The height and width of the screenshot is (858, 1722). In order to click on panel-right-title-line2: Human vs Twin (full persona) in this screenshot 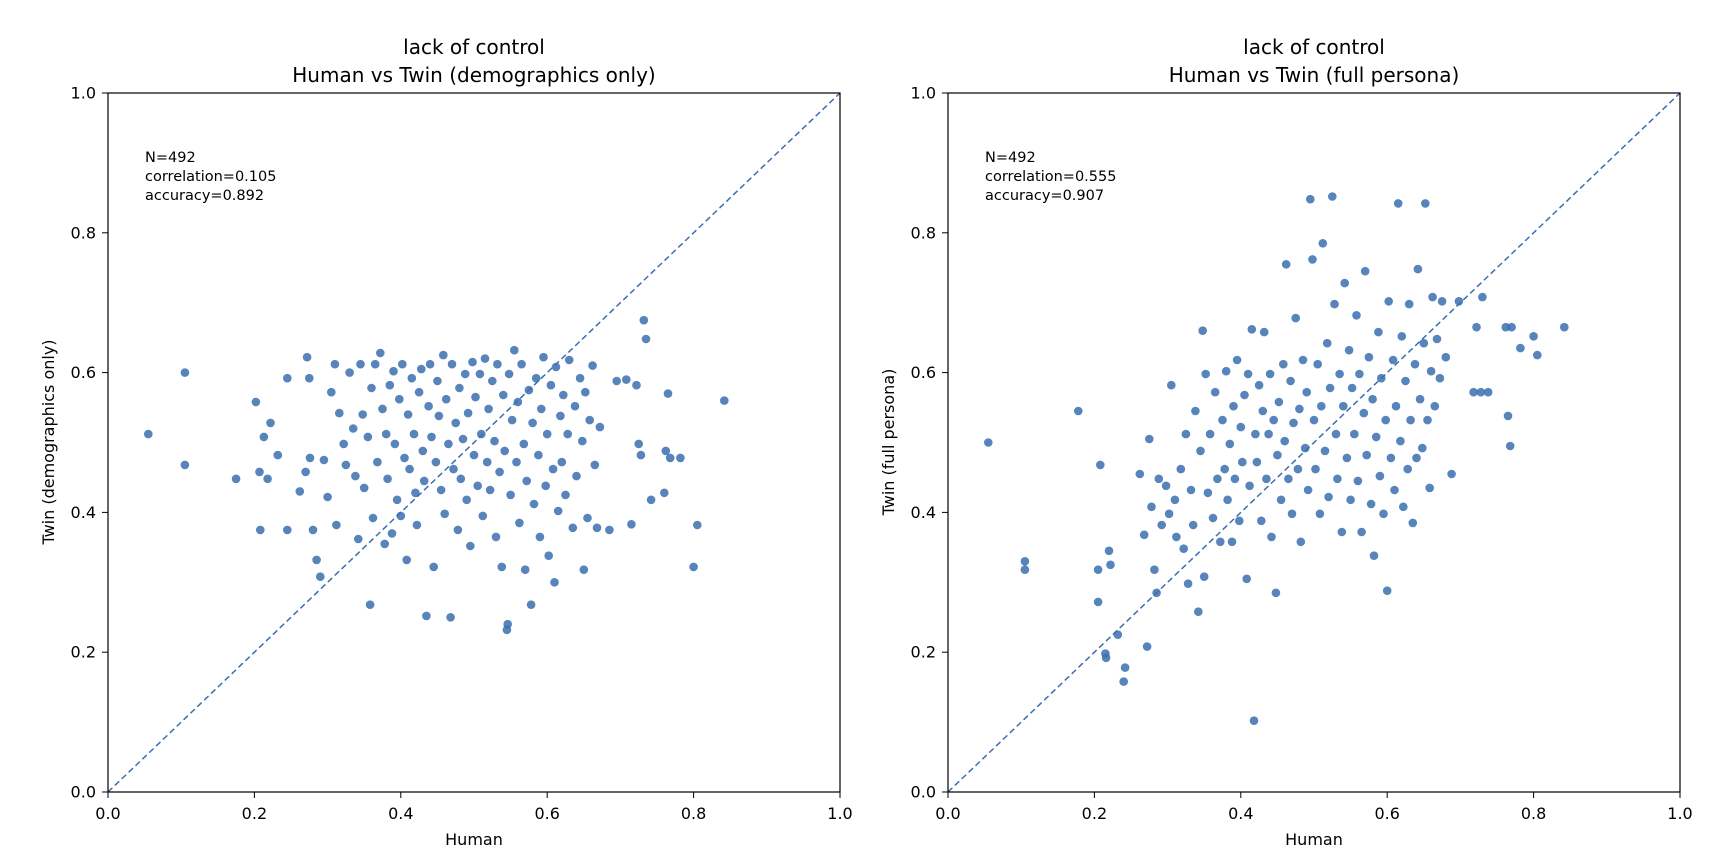, I will do `click(1314, 75)`.